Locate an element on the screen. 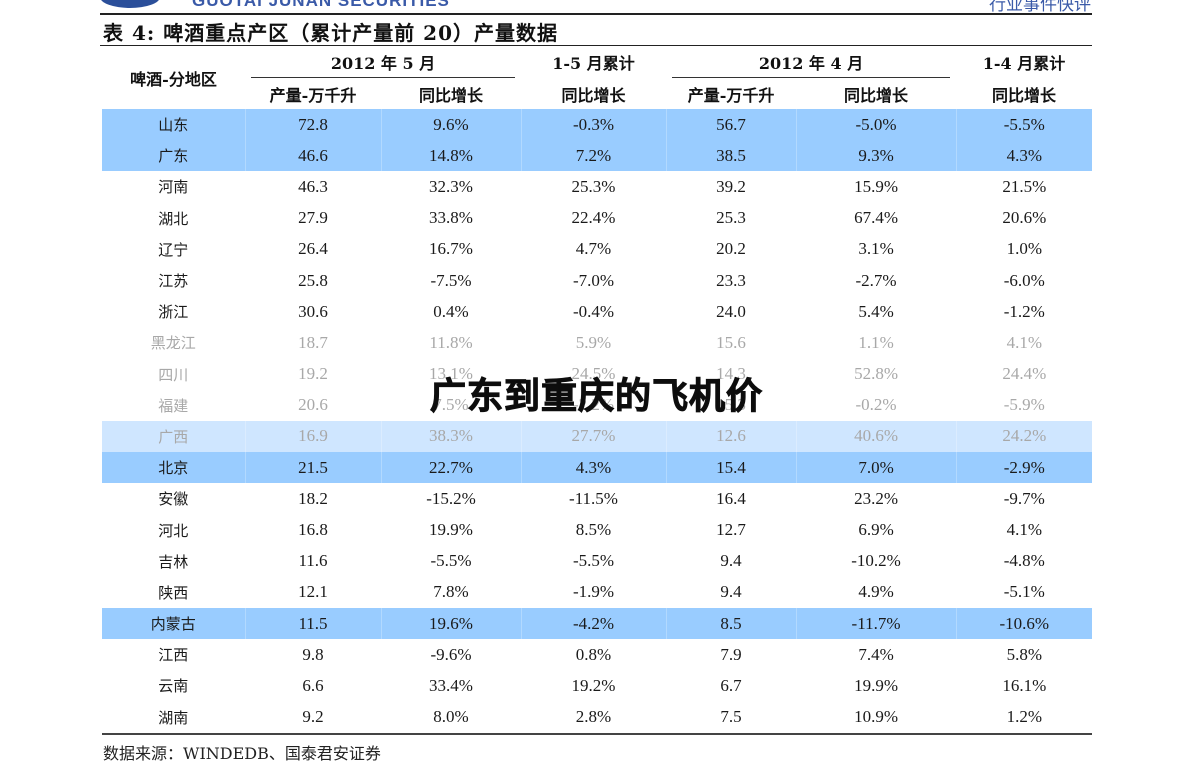  cell-may-yoy: -7.5% is located at coordinates (451, 280).